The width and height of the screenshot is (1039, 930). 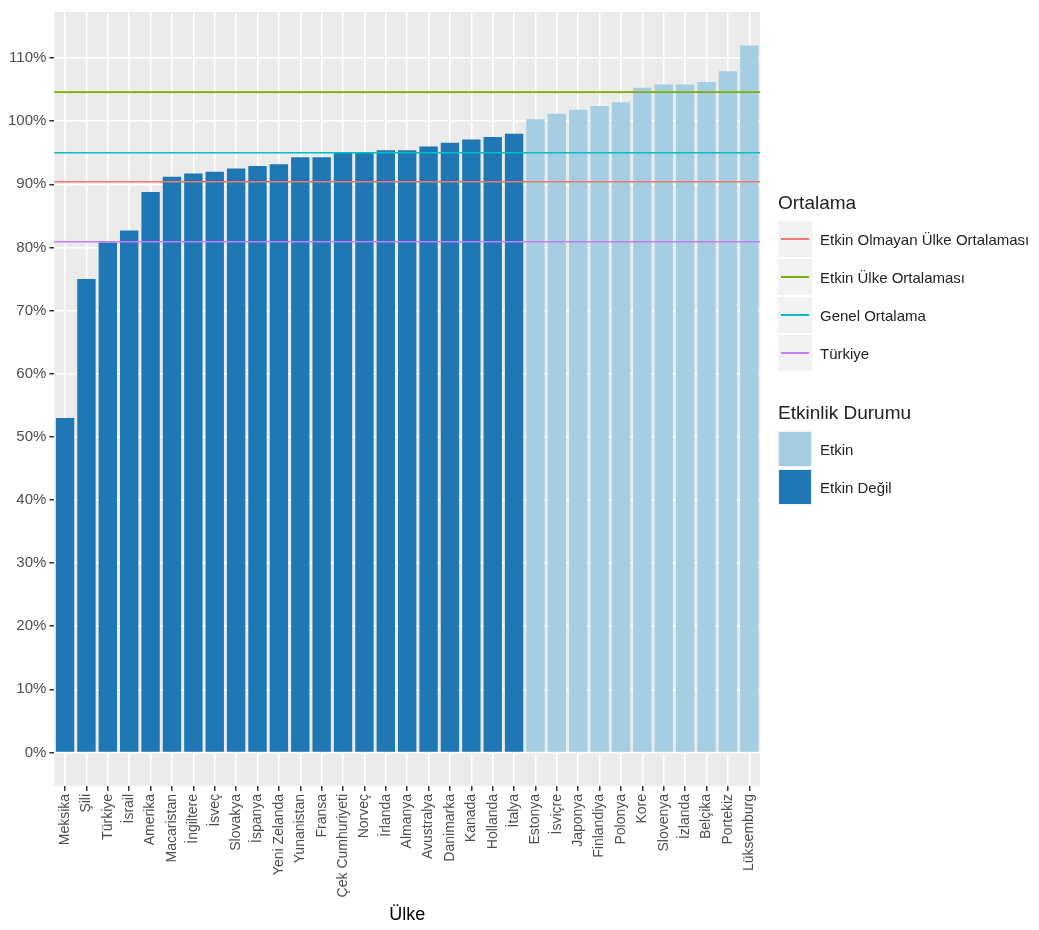 I want to click on x-tick-label: Polonya, so click(x=619, y=819).